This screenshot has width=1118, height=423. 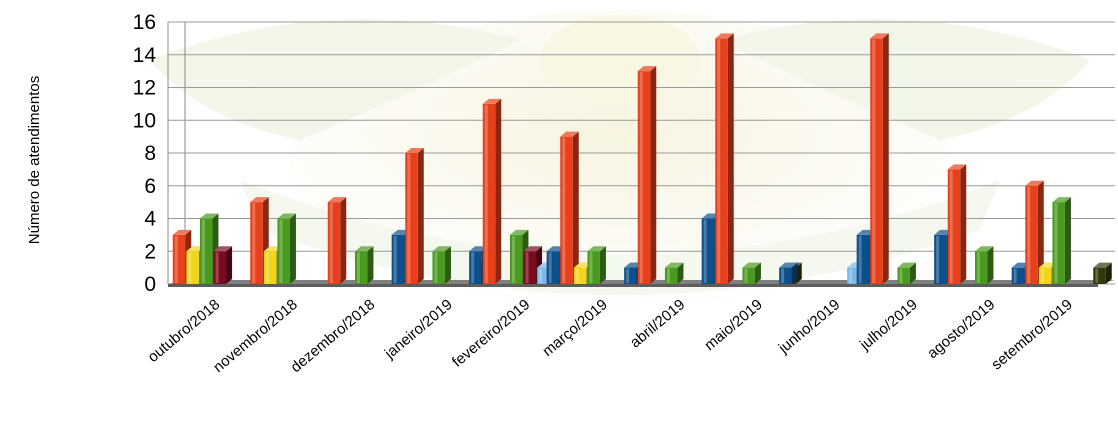 What do you see at coordinates (144, 88) in the screenshot?
I see `y-tick-label: 12` at bounding box center [144, 88].